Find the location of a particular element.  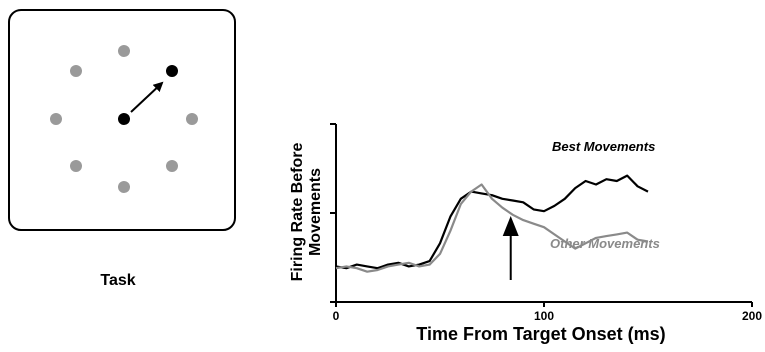

series-label-other-movements: Other Movements is located at coordinates (605, 243).